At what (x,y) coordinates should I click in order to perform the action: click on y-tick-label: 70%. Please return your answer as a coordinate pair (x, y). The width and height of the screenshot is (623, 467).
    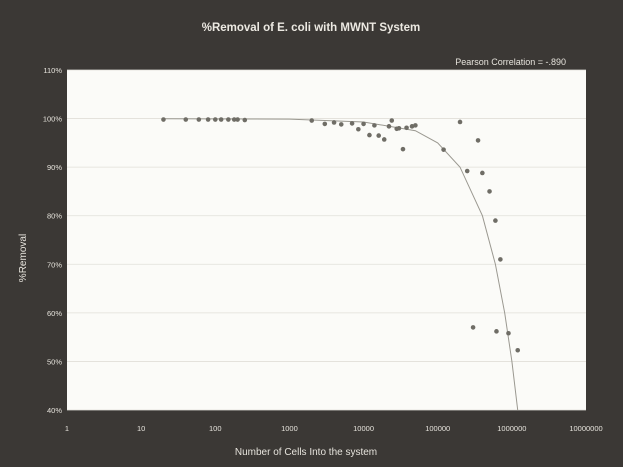
    Looking at the image, I should click on (54, 264).